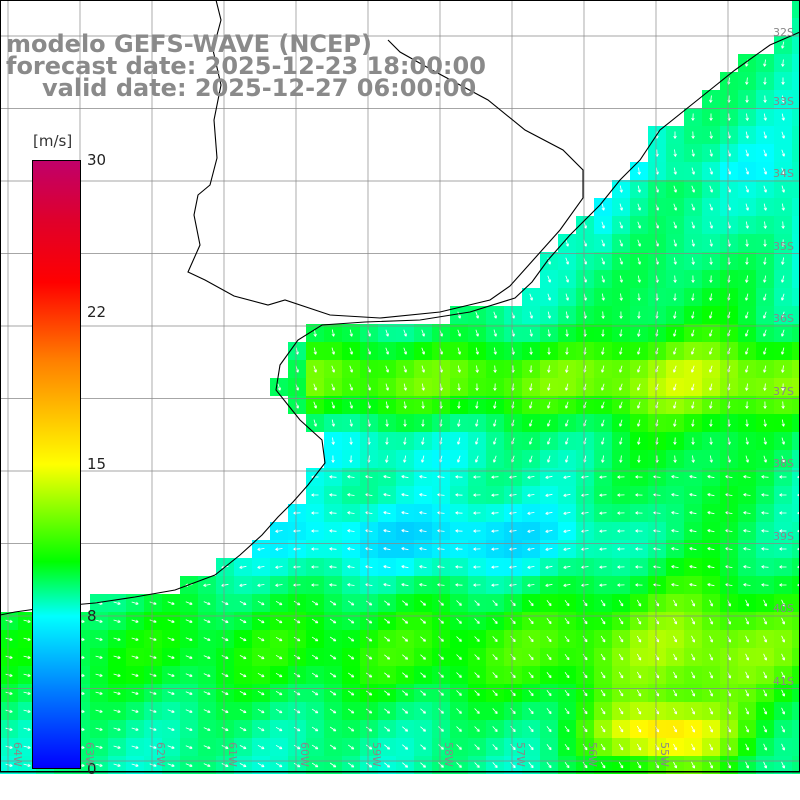 This screenshot has height=800, width=800. Describe the element at coordinates (664, 754) in the screenshot. I see `lon-label-55w: 55W` at that location.